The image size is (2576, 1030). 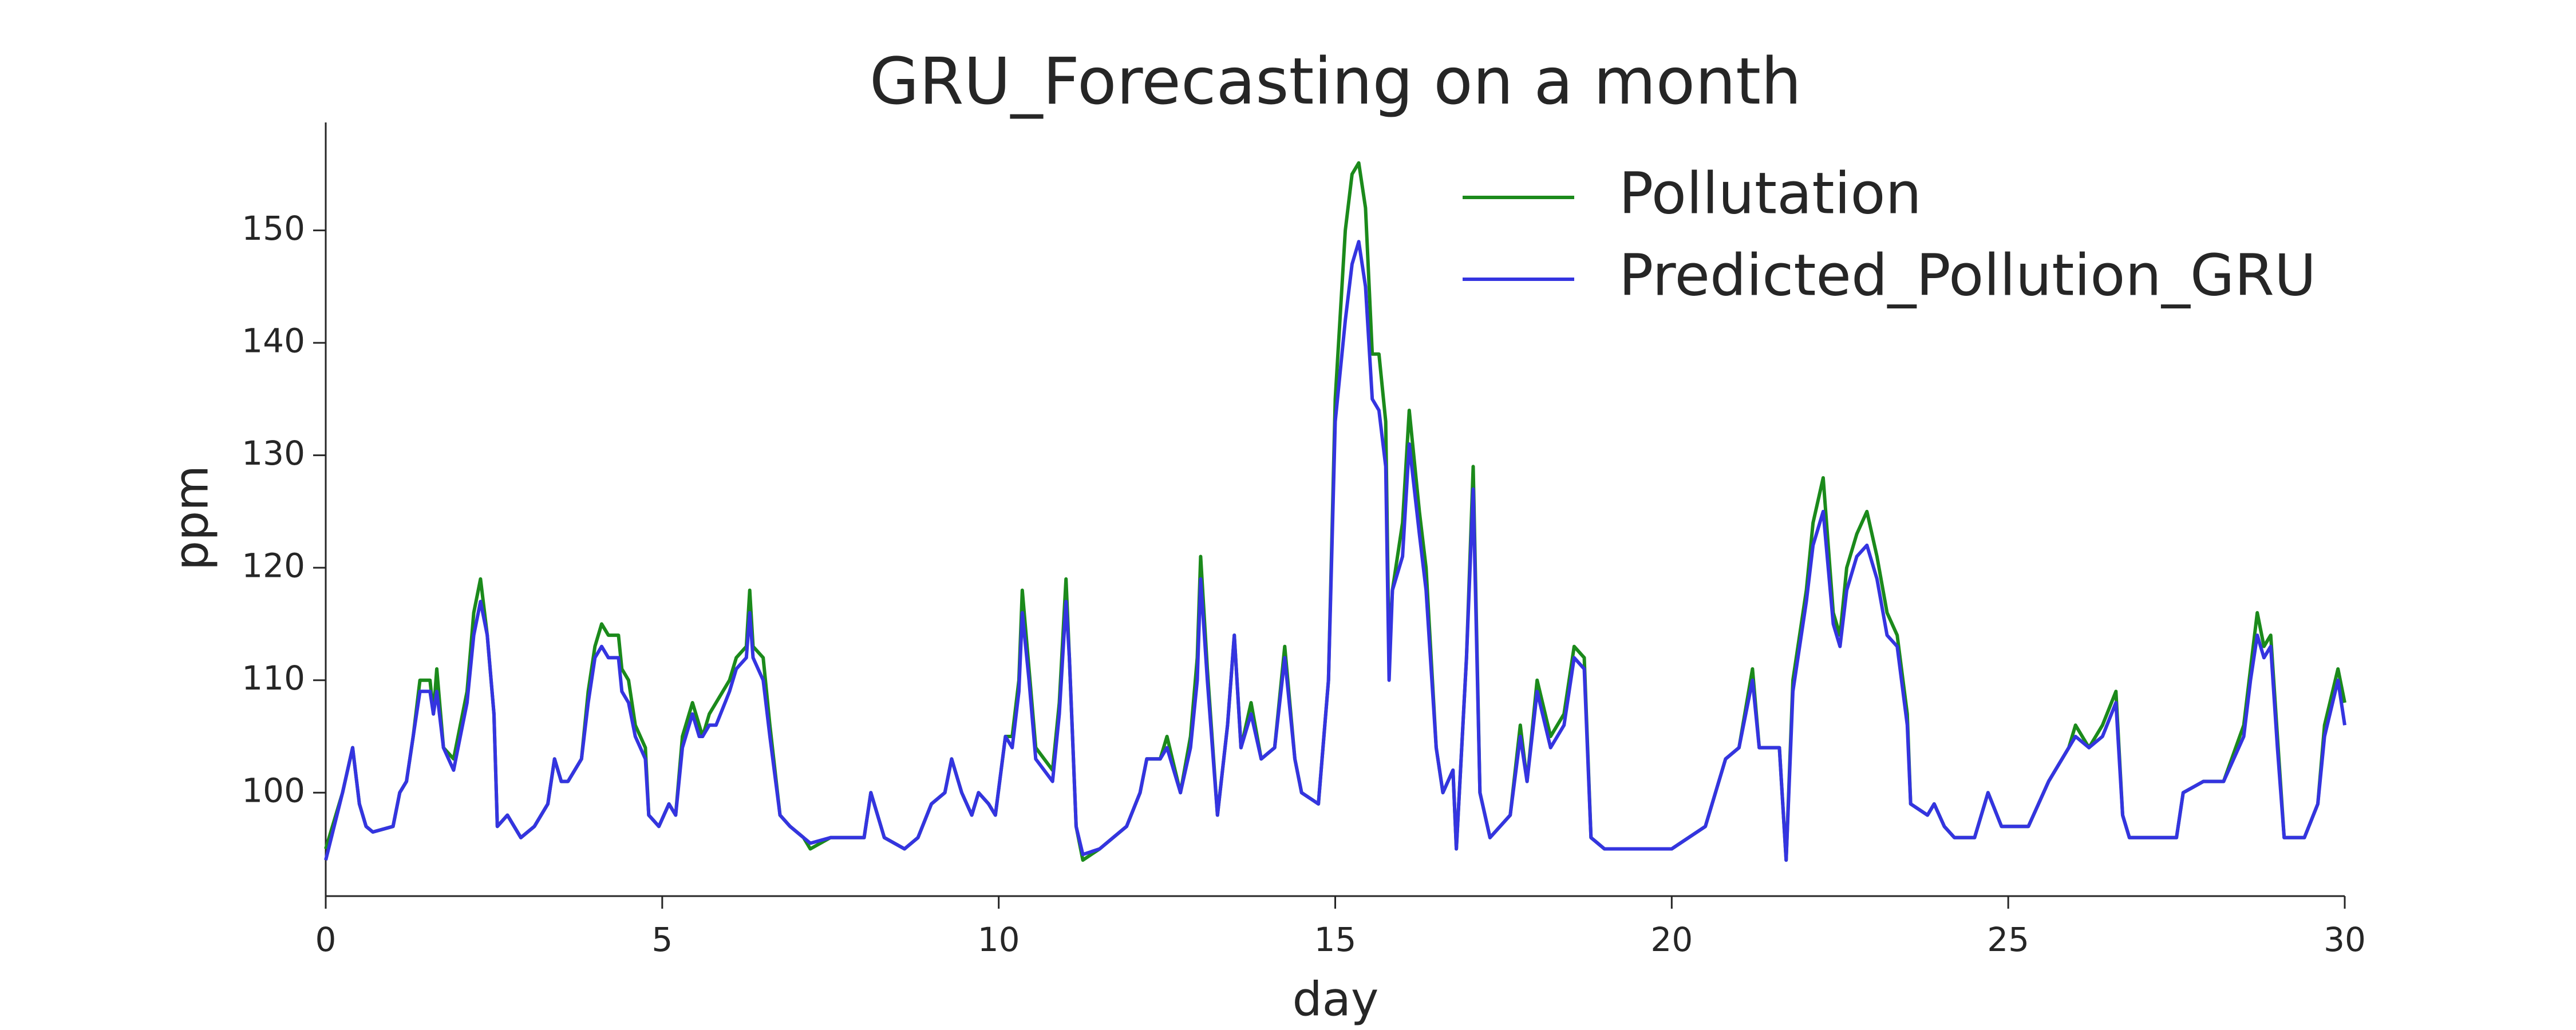 I want to click on y-tick-label: 140, so click(x=273, y=340).